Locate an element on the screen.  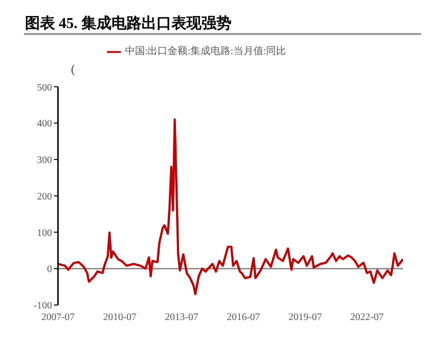
y-tick-label: 500 is located at coordinates (44, 88).